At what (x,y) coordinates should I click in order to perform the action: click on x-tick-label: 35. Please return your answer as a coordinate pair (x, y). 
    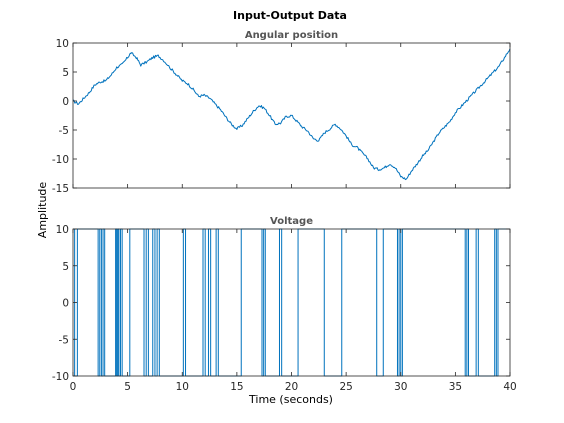
    Looking at the image, I should click on (455, 387).